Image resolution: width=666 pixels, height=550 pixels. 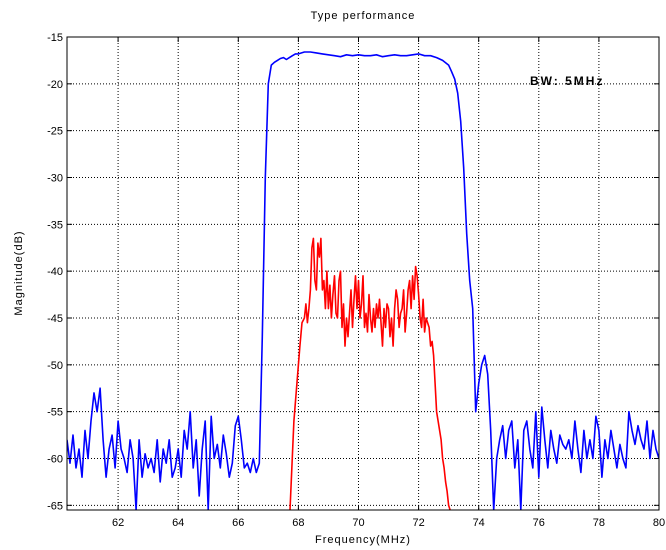 What do you see at coordinates (238, 523) in the screenshot?
I see `x-tick-label: 66` at bounding box center [238, 523].